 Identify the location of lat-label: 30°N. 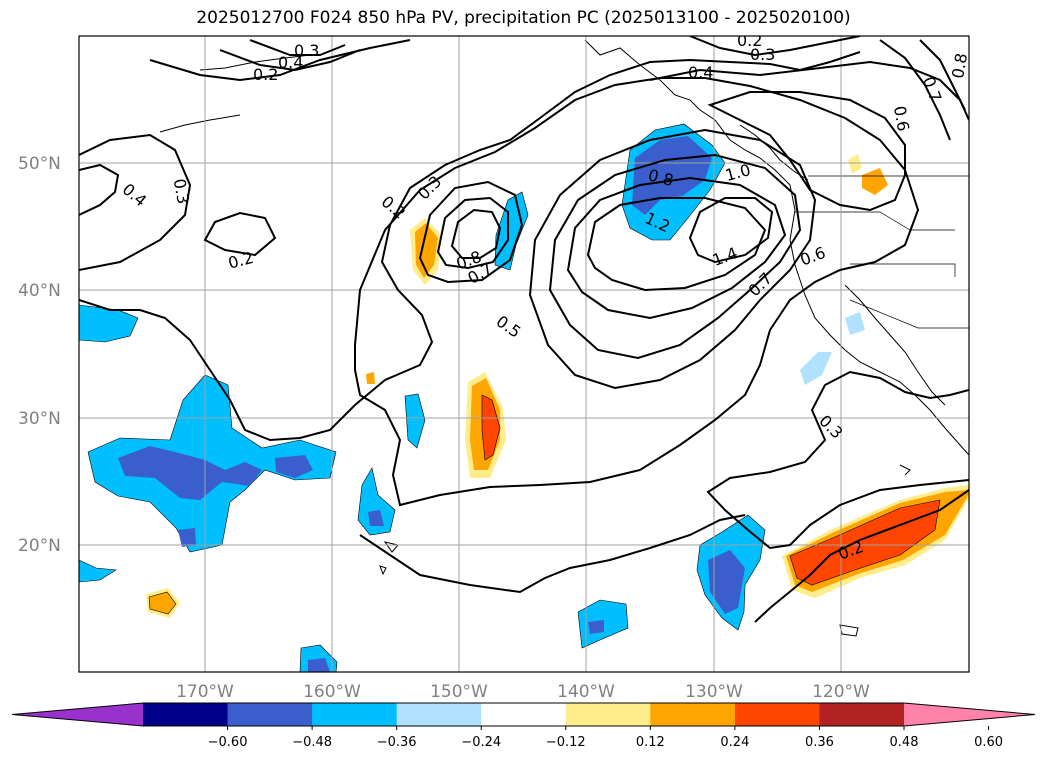
(39, 419).